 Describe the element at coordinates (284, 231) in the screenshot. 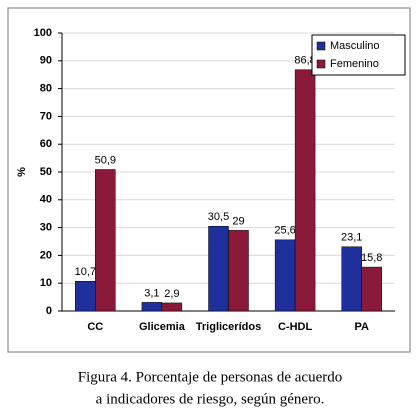

I see `data-label: 25,6` at that location.